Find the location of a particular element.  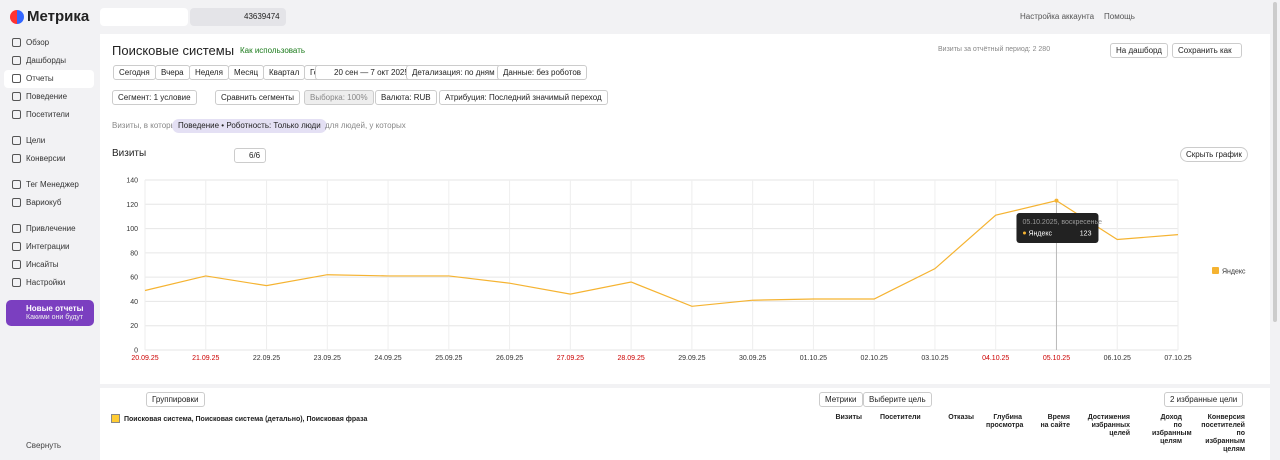

x-tick-label: 05.10.25 is located at coordinates (1056, 358).